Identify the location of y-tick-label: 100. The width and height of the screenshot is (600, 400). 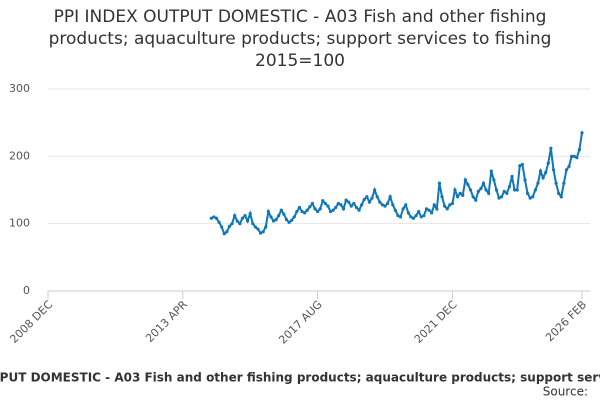
(19, 223).